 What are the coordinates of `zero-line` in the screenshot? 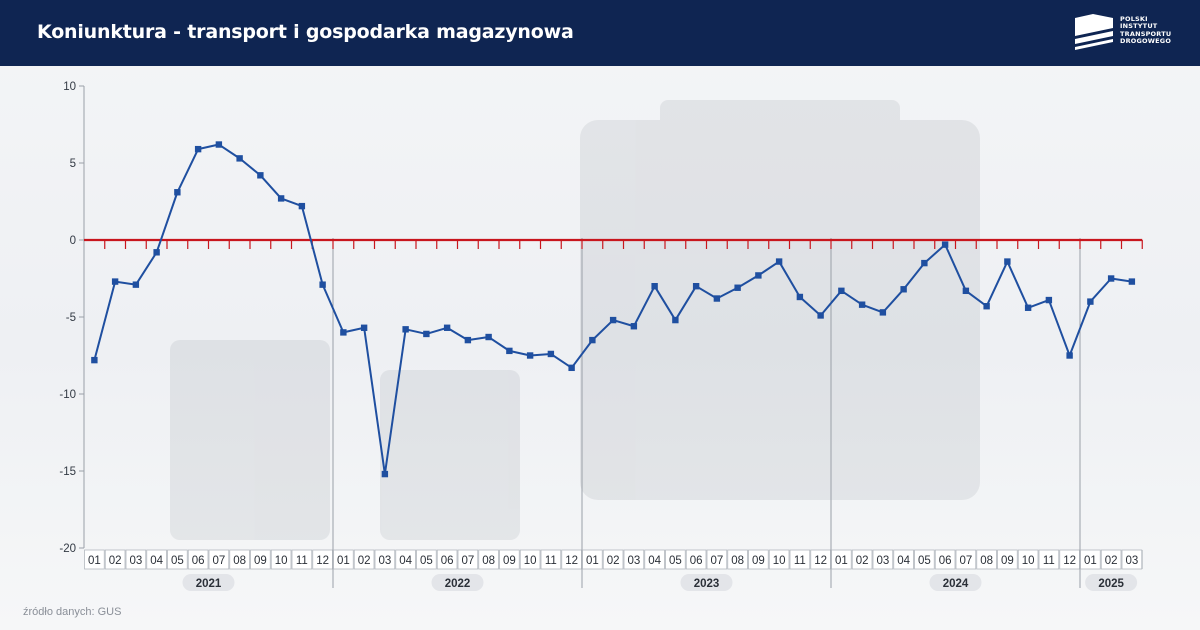 It's located at (613, 243).